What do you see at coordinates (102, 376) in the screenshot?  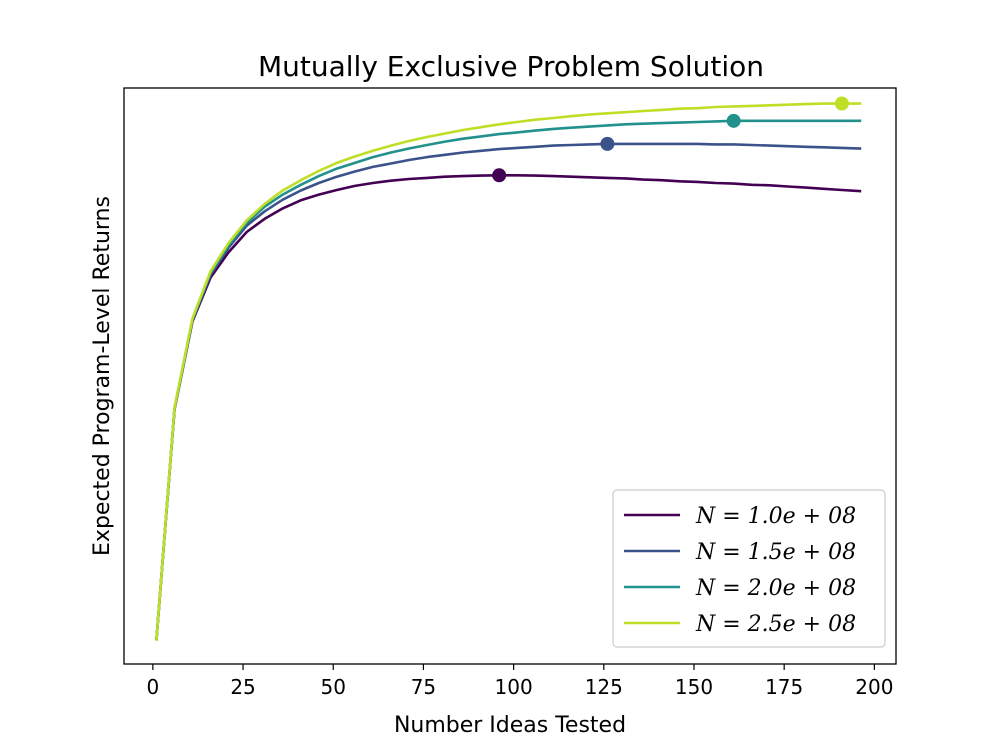 I see `y-axis-label: Expected Program-Level Returns` at bounding box center [102, 376].